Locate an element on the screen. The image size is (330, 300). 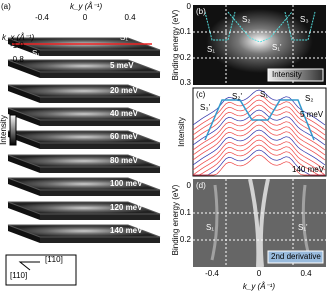
inset-frame is located at coordinates (41, 270).